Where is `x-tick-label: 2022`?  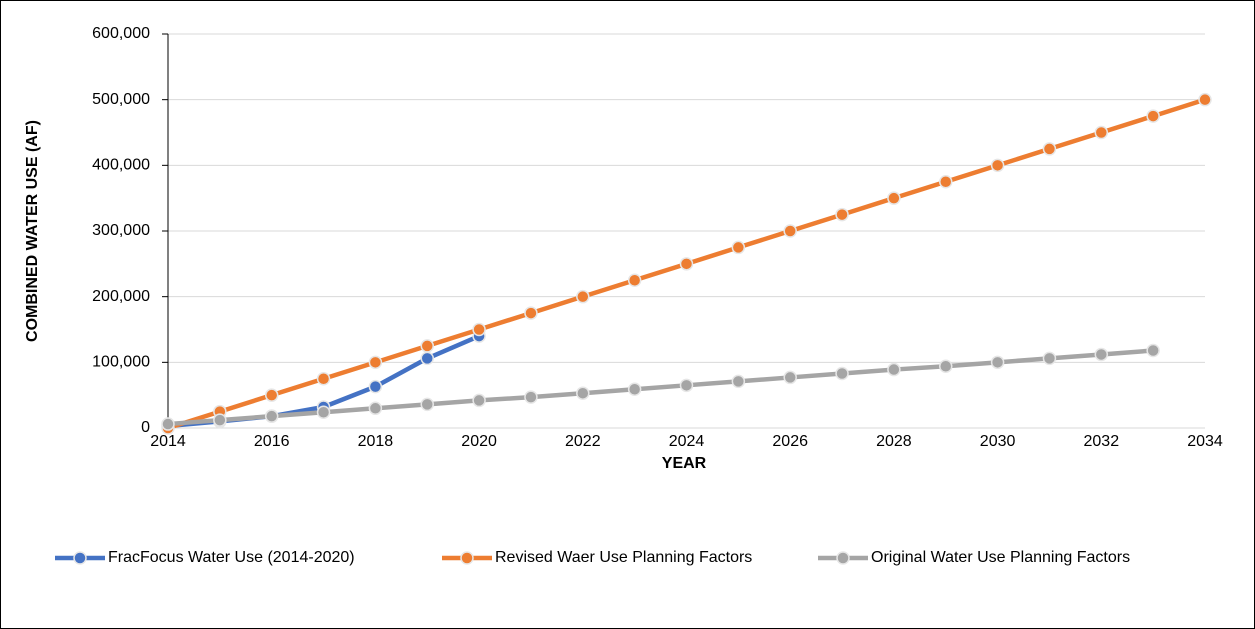 x-tick-label: 2022 is located at coordinates (583, 441).